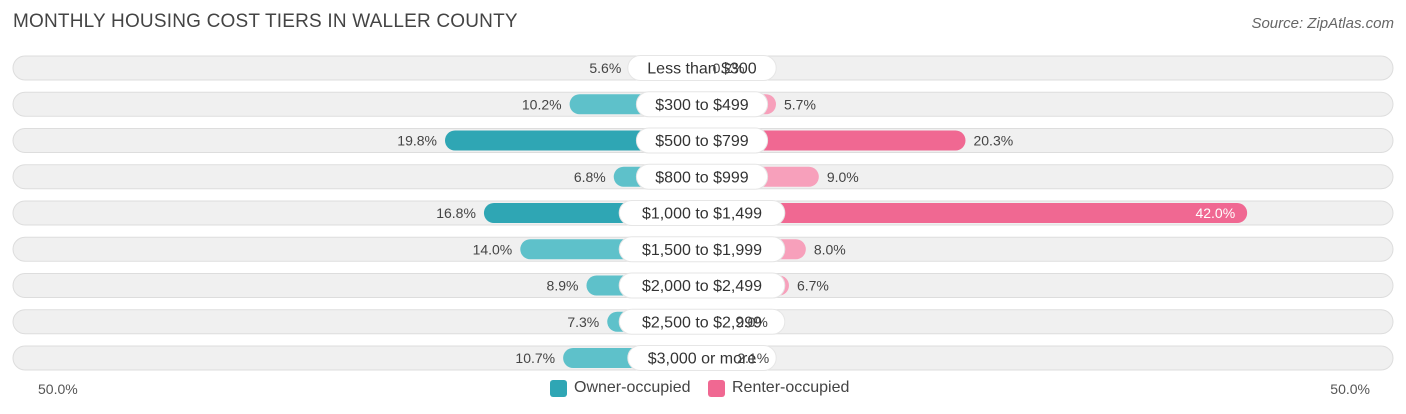  Describe the element at coordinates (830, 249) in the screenshot. I see `renter-value-label: 8.0%` at that location.